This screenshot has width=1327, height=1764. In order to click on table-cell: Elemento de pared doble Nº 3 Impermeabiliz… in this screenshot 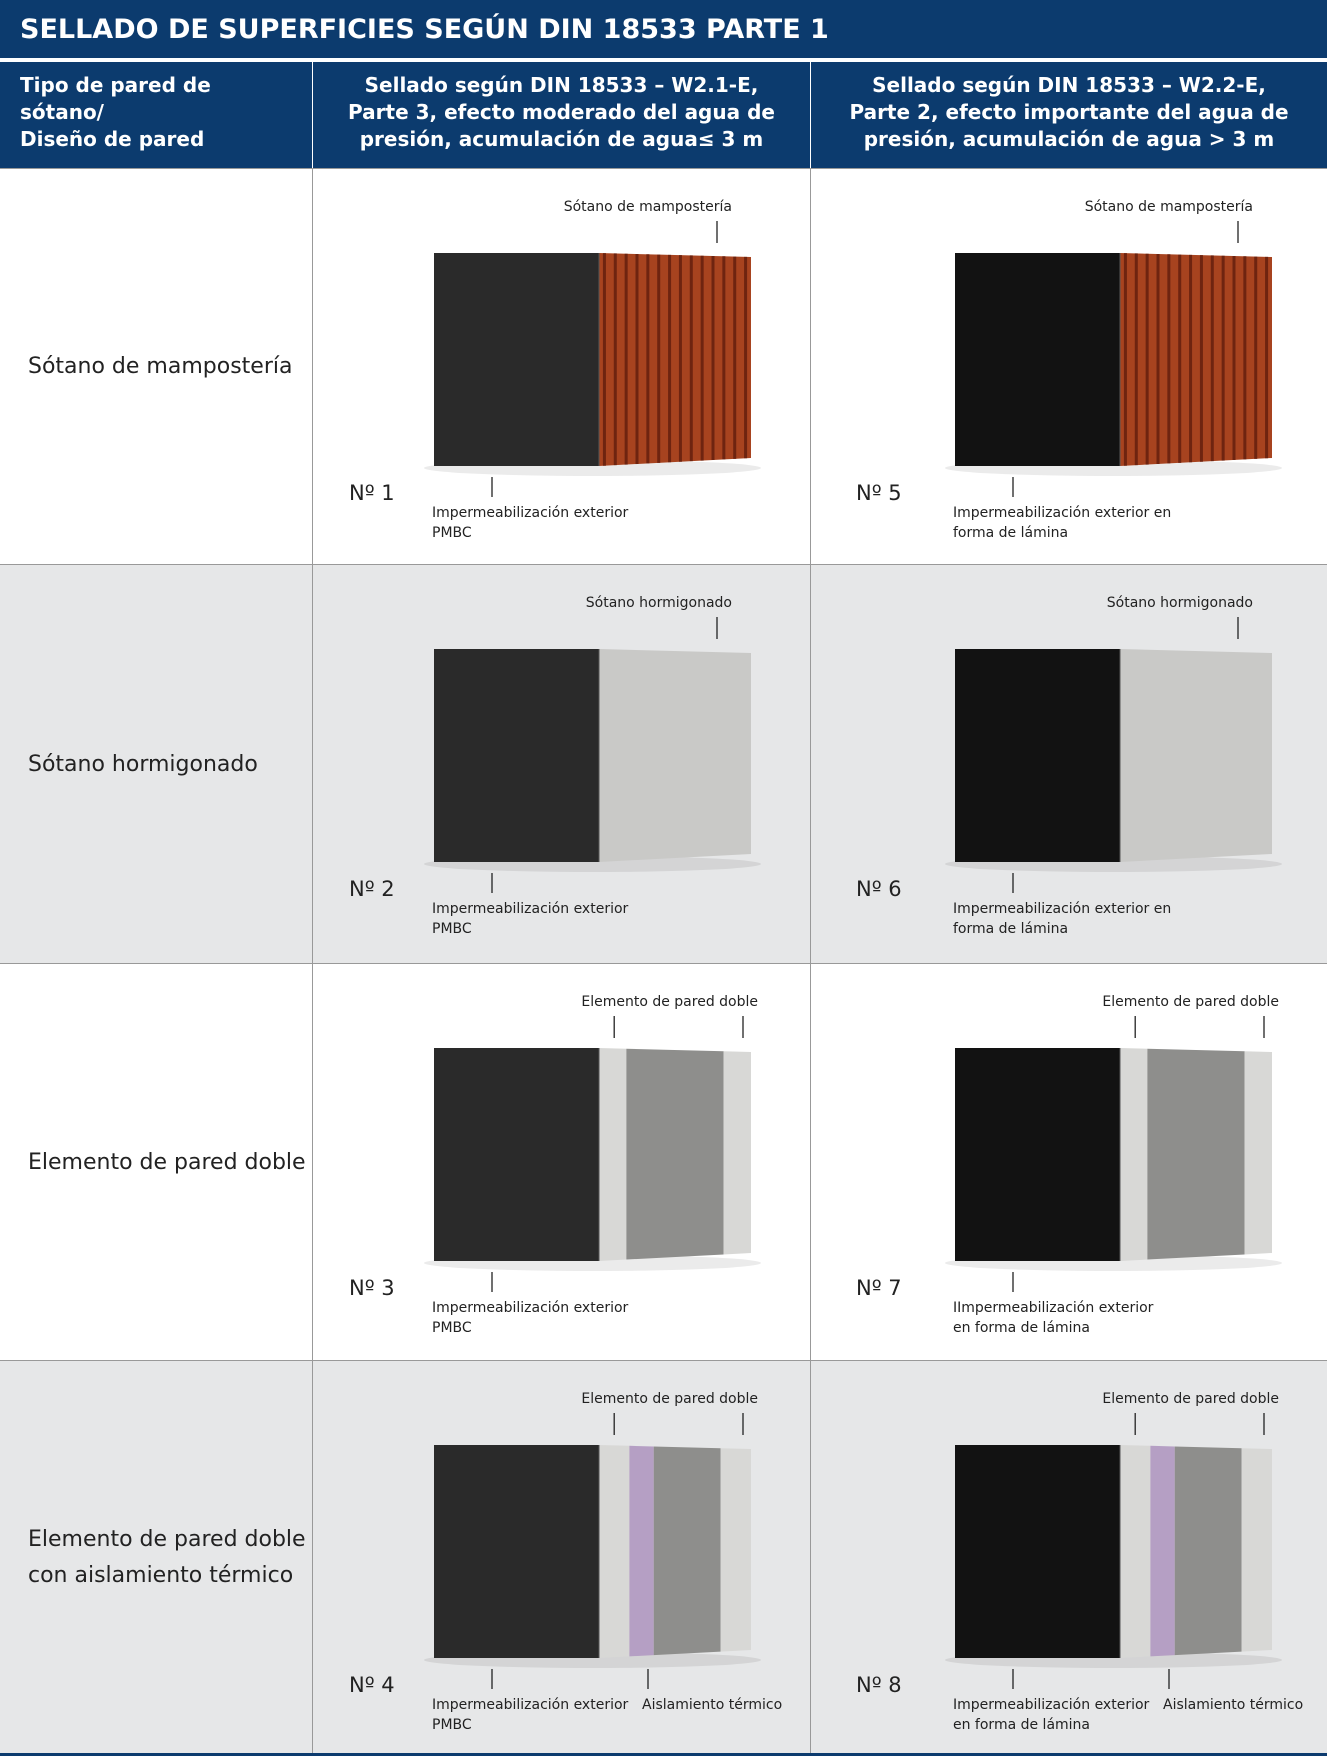, I will do `click(561, 1162)`.